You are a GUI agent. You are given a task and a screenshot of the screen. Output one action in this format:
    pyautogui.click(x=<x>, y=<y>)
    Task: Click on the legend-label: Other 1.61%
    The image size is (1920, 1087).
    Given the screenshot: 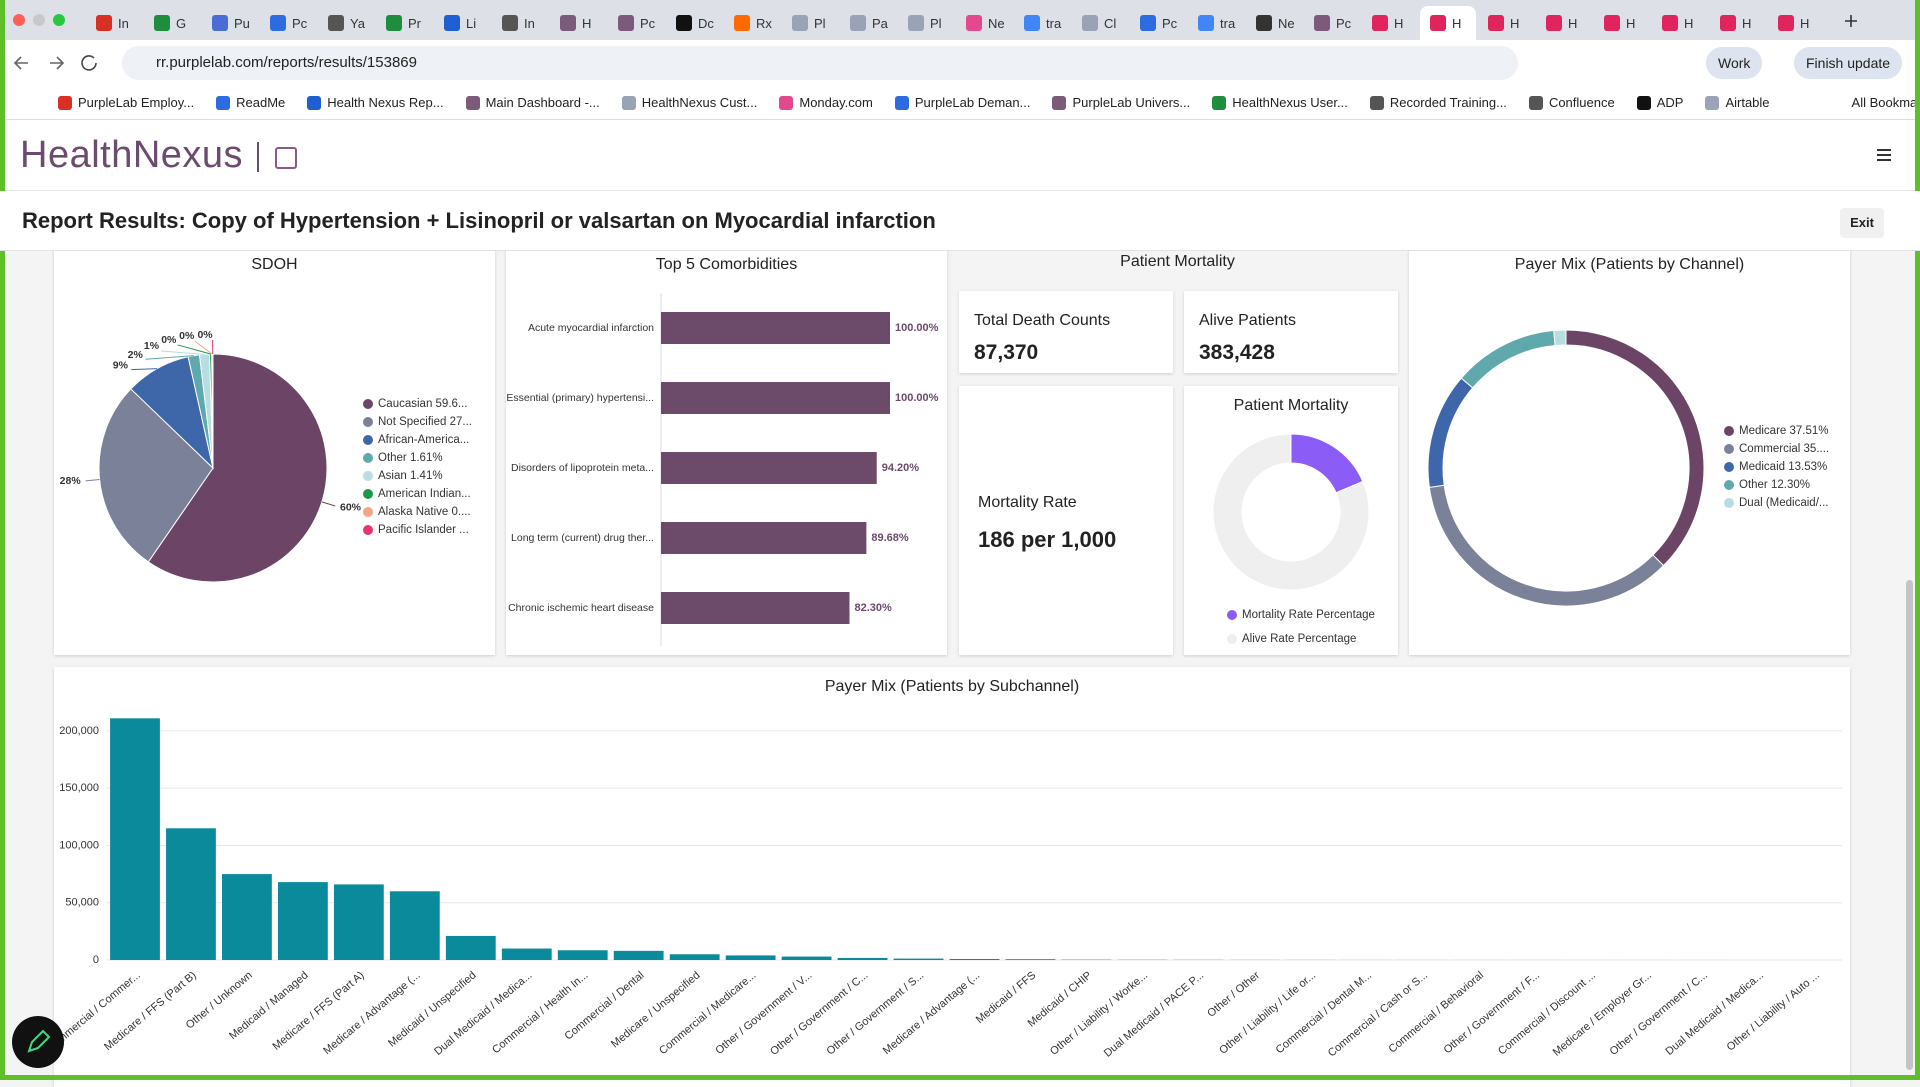 What is the action you would take?
    pyautogui.click(x=410, y=458)
    